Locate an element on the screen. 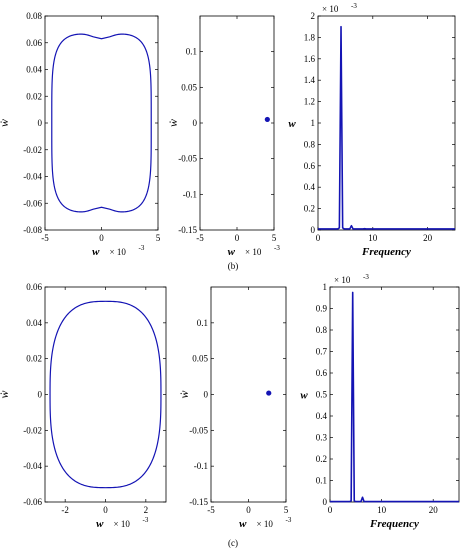 The width and height of the screenshot is (467, 550). b-phase-ytick-label: 0 is located at coordinates (40, 123).